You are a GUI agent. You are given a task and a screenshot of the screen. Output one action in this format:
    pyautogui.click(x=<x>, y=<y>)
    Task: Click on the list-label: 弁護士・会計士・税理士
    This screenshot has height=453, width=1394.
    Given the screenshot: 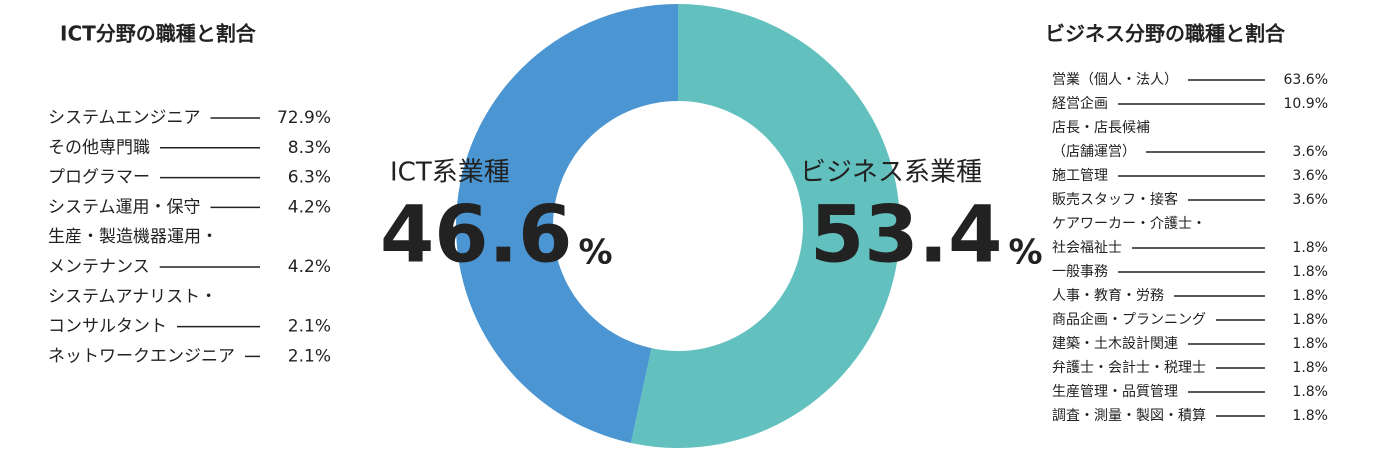 What is the action you would take?
    pyautogui.click(x=1129, y=368)
    